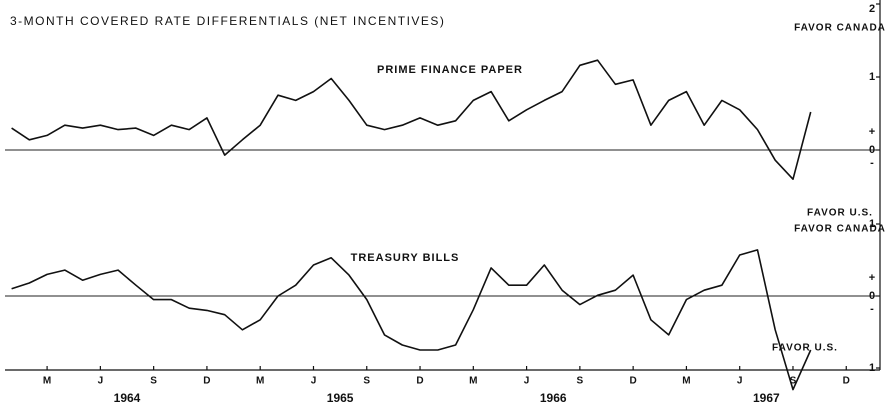 This screenshot has height=408, width=896. What do you see at coordinates (553, 398) in the screenshot?
I see `year-label: 1966` at bounding box center [553, 398].